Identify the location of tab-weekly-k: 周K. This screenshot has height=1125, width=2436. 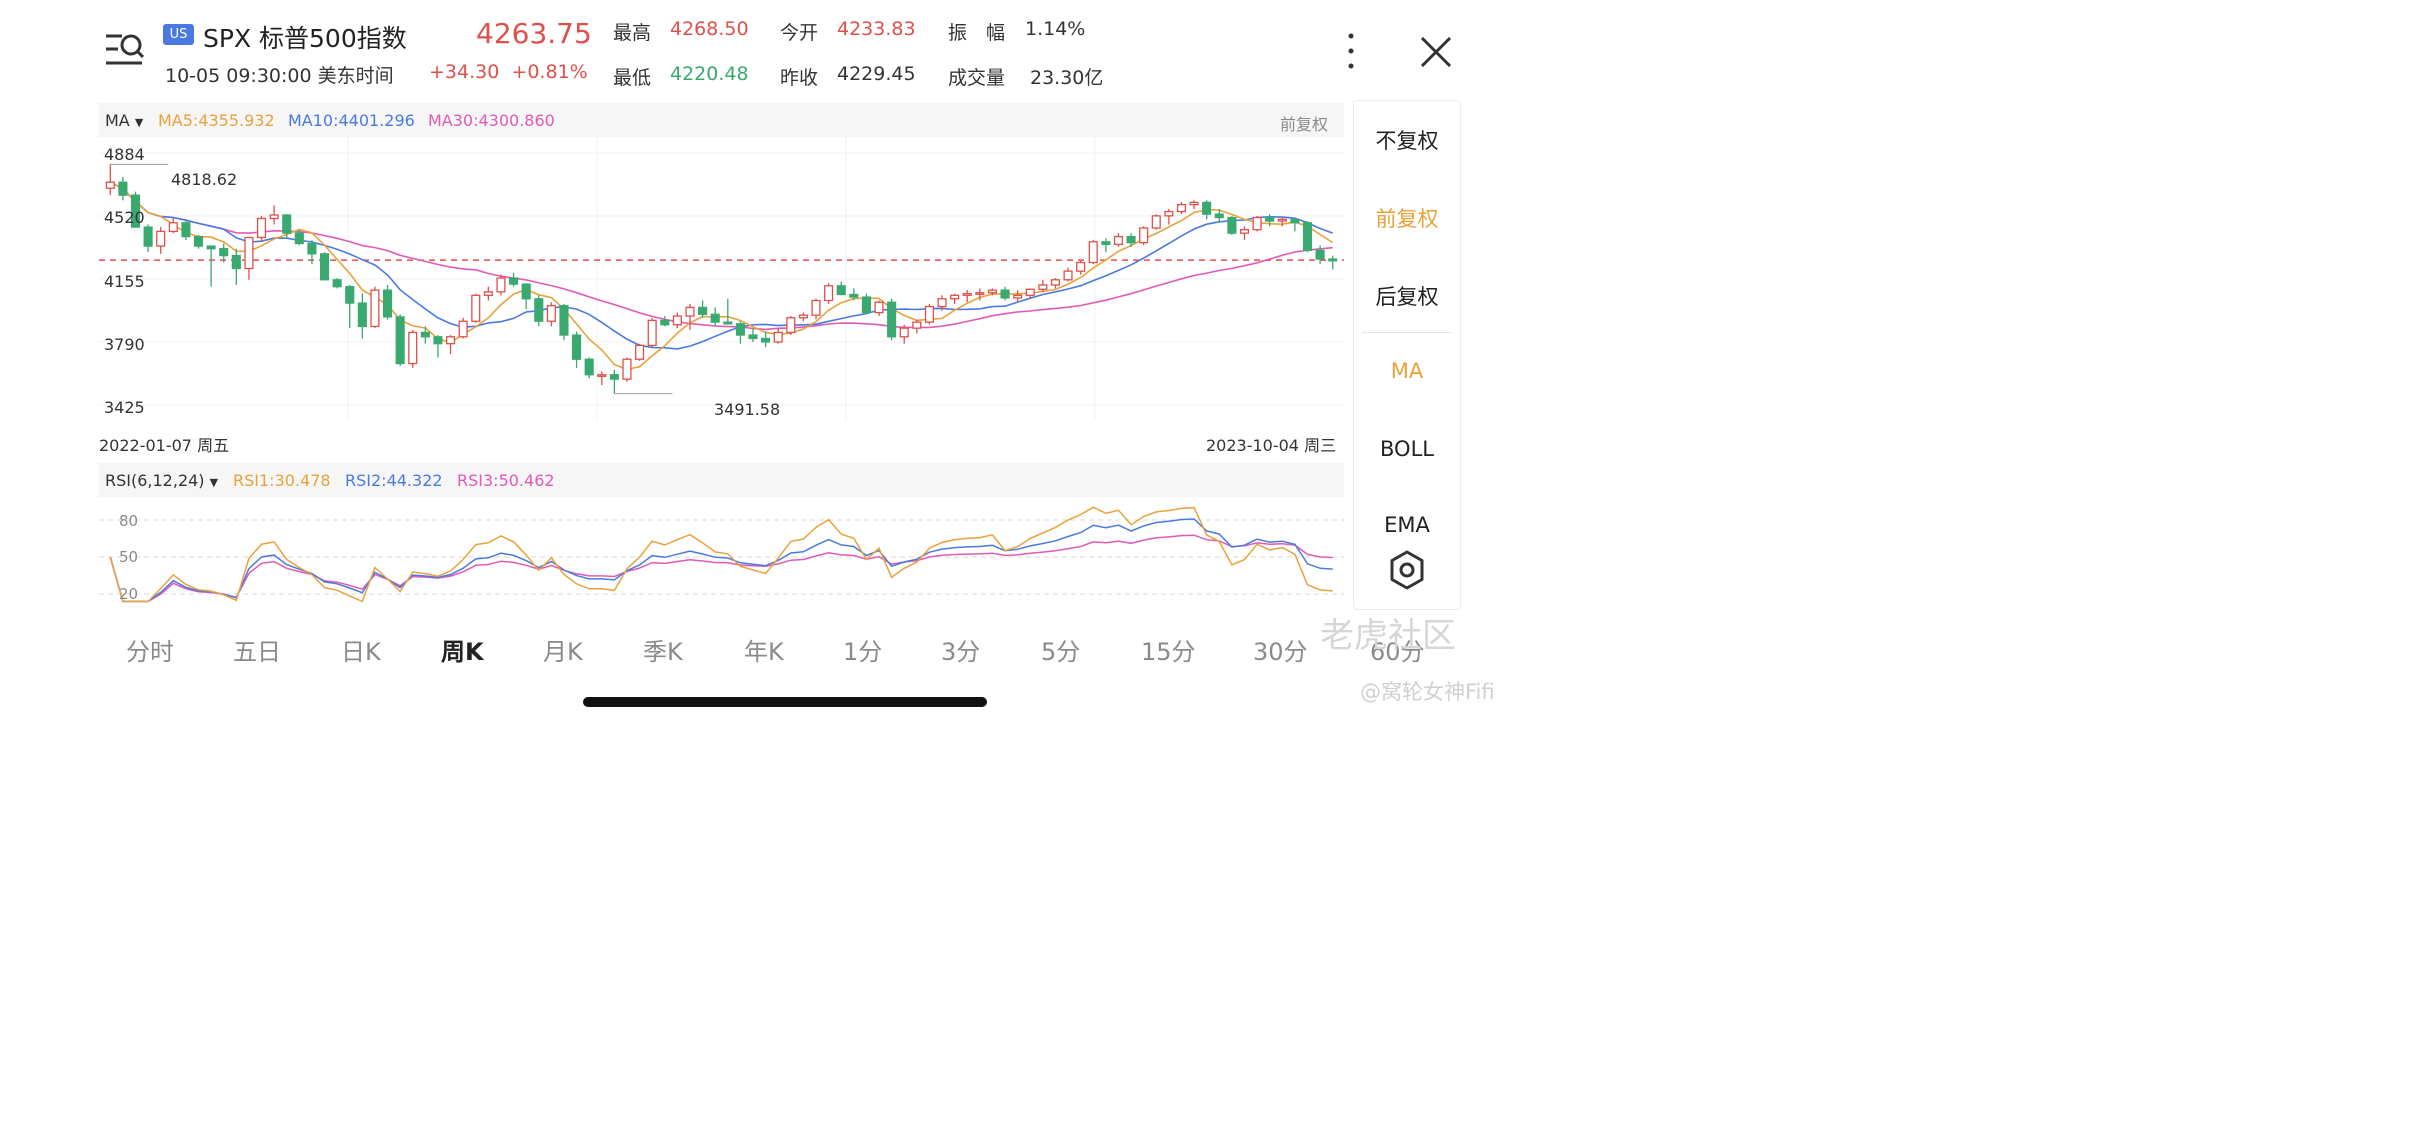
(462, 652).